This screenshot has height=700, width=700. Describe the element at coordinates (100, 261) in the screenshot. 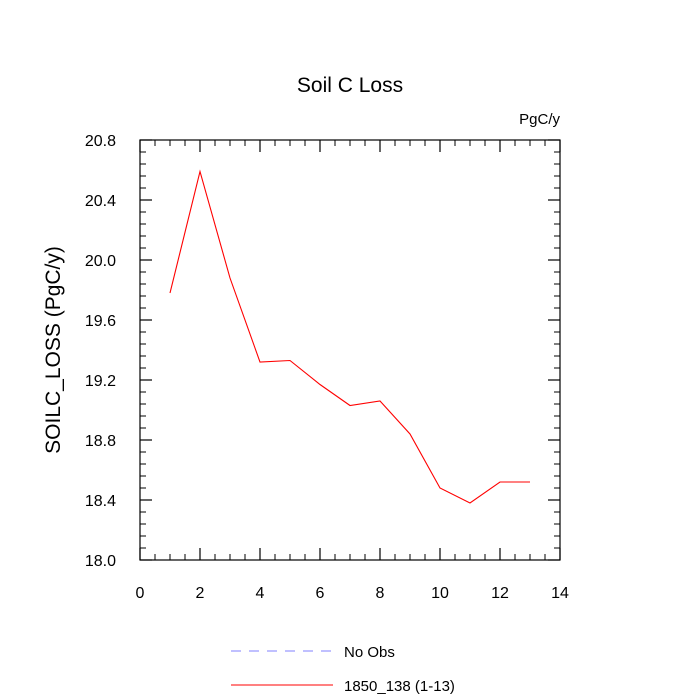

I see `y-tick-label: 20.0` at that location.